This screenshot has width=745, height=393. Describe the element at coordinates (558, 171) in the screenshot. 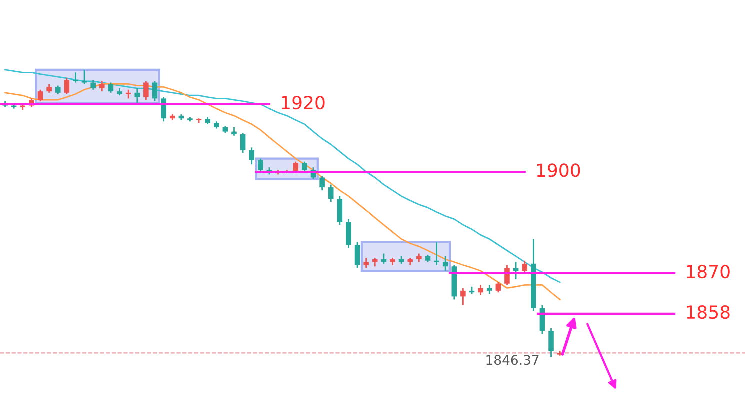

I see `ref-line-label: 1900` at that location.